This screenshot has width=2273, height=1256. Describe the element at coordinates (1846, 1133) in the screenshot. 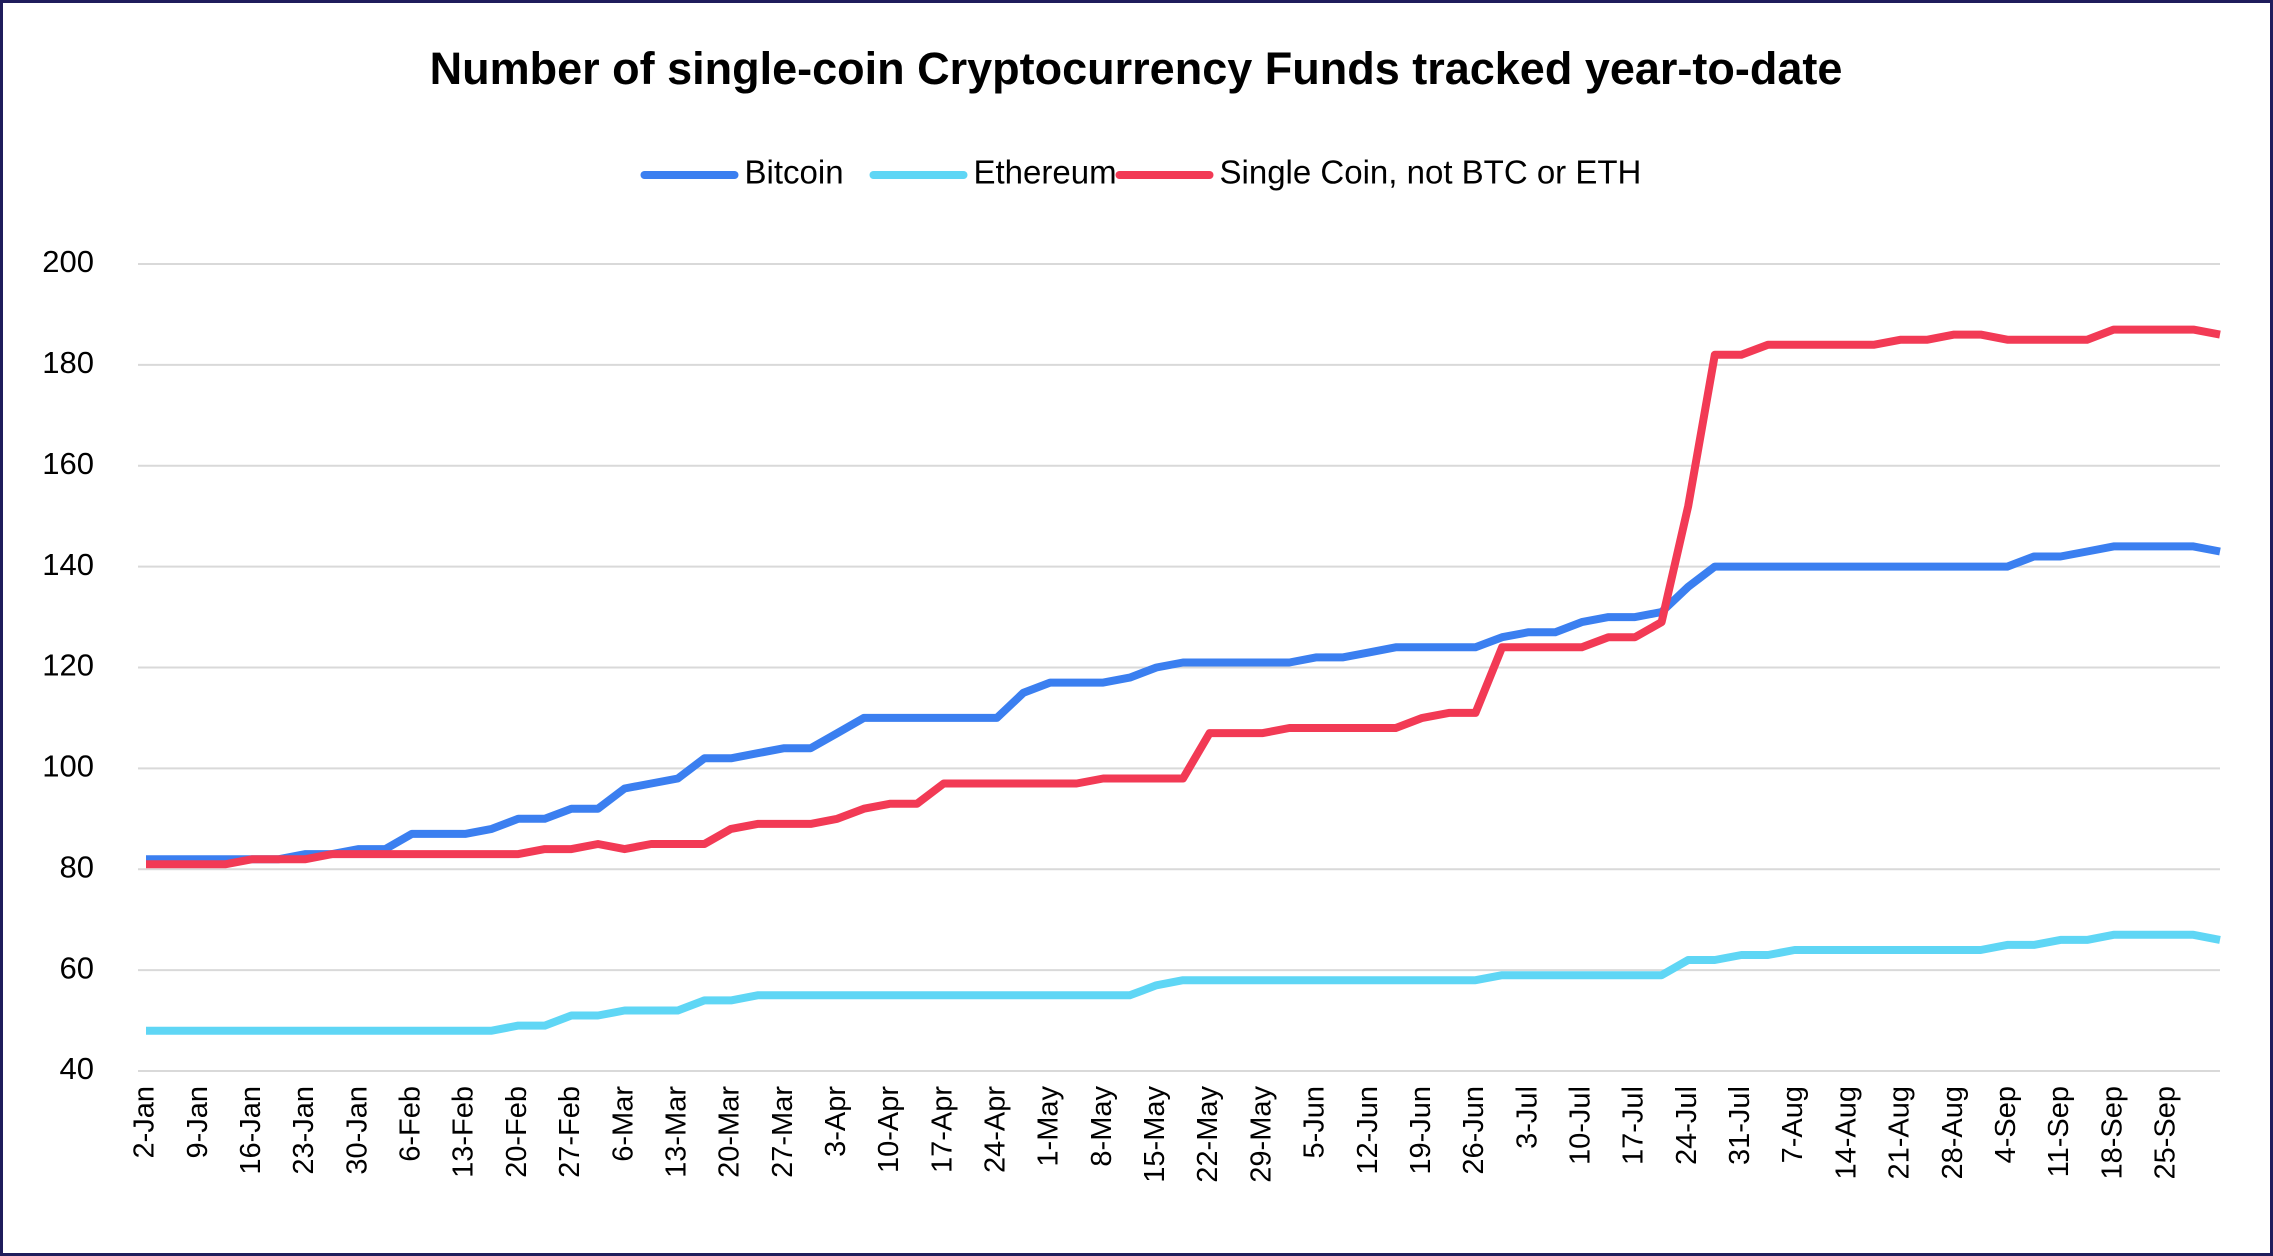

I see `x-tick-label: 14-Aug` at that location.